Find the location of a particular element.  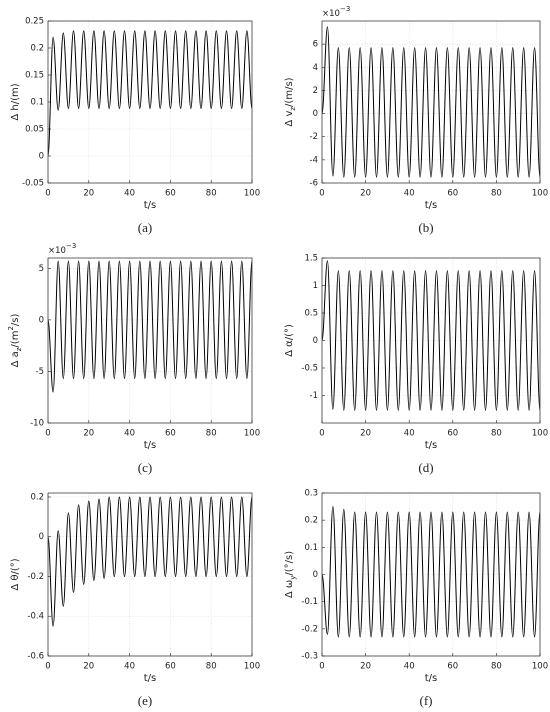

y-axis-label: Δ ωy/(°/s) is located at coordinates (290, 574).